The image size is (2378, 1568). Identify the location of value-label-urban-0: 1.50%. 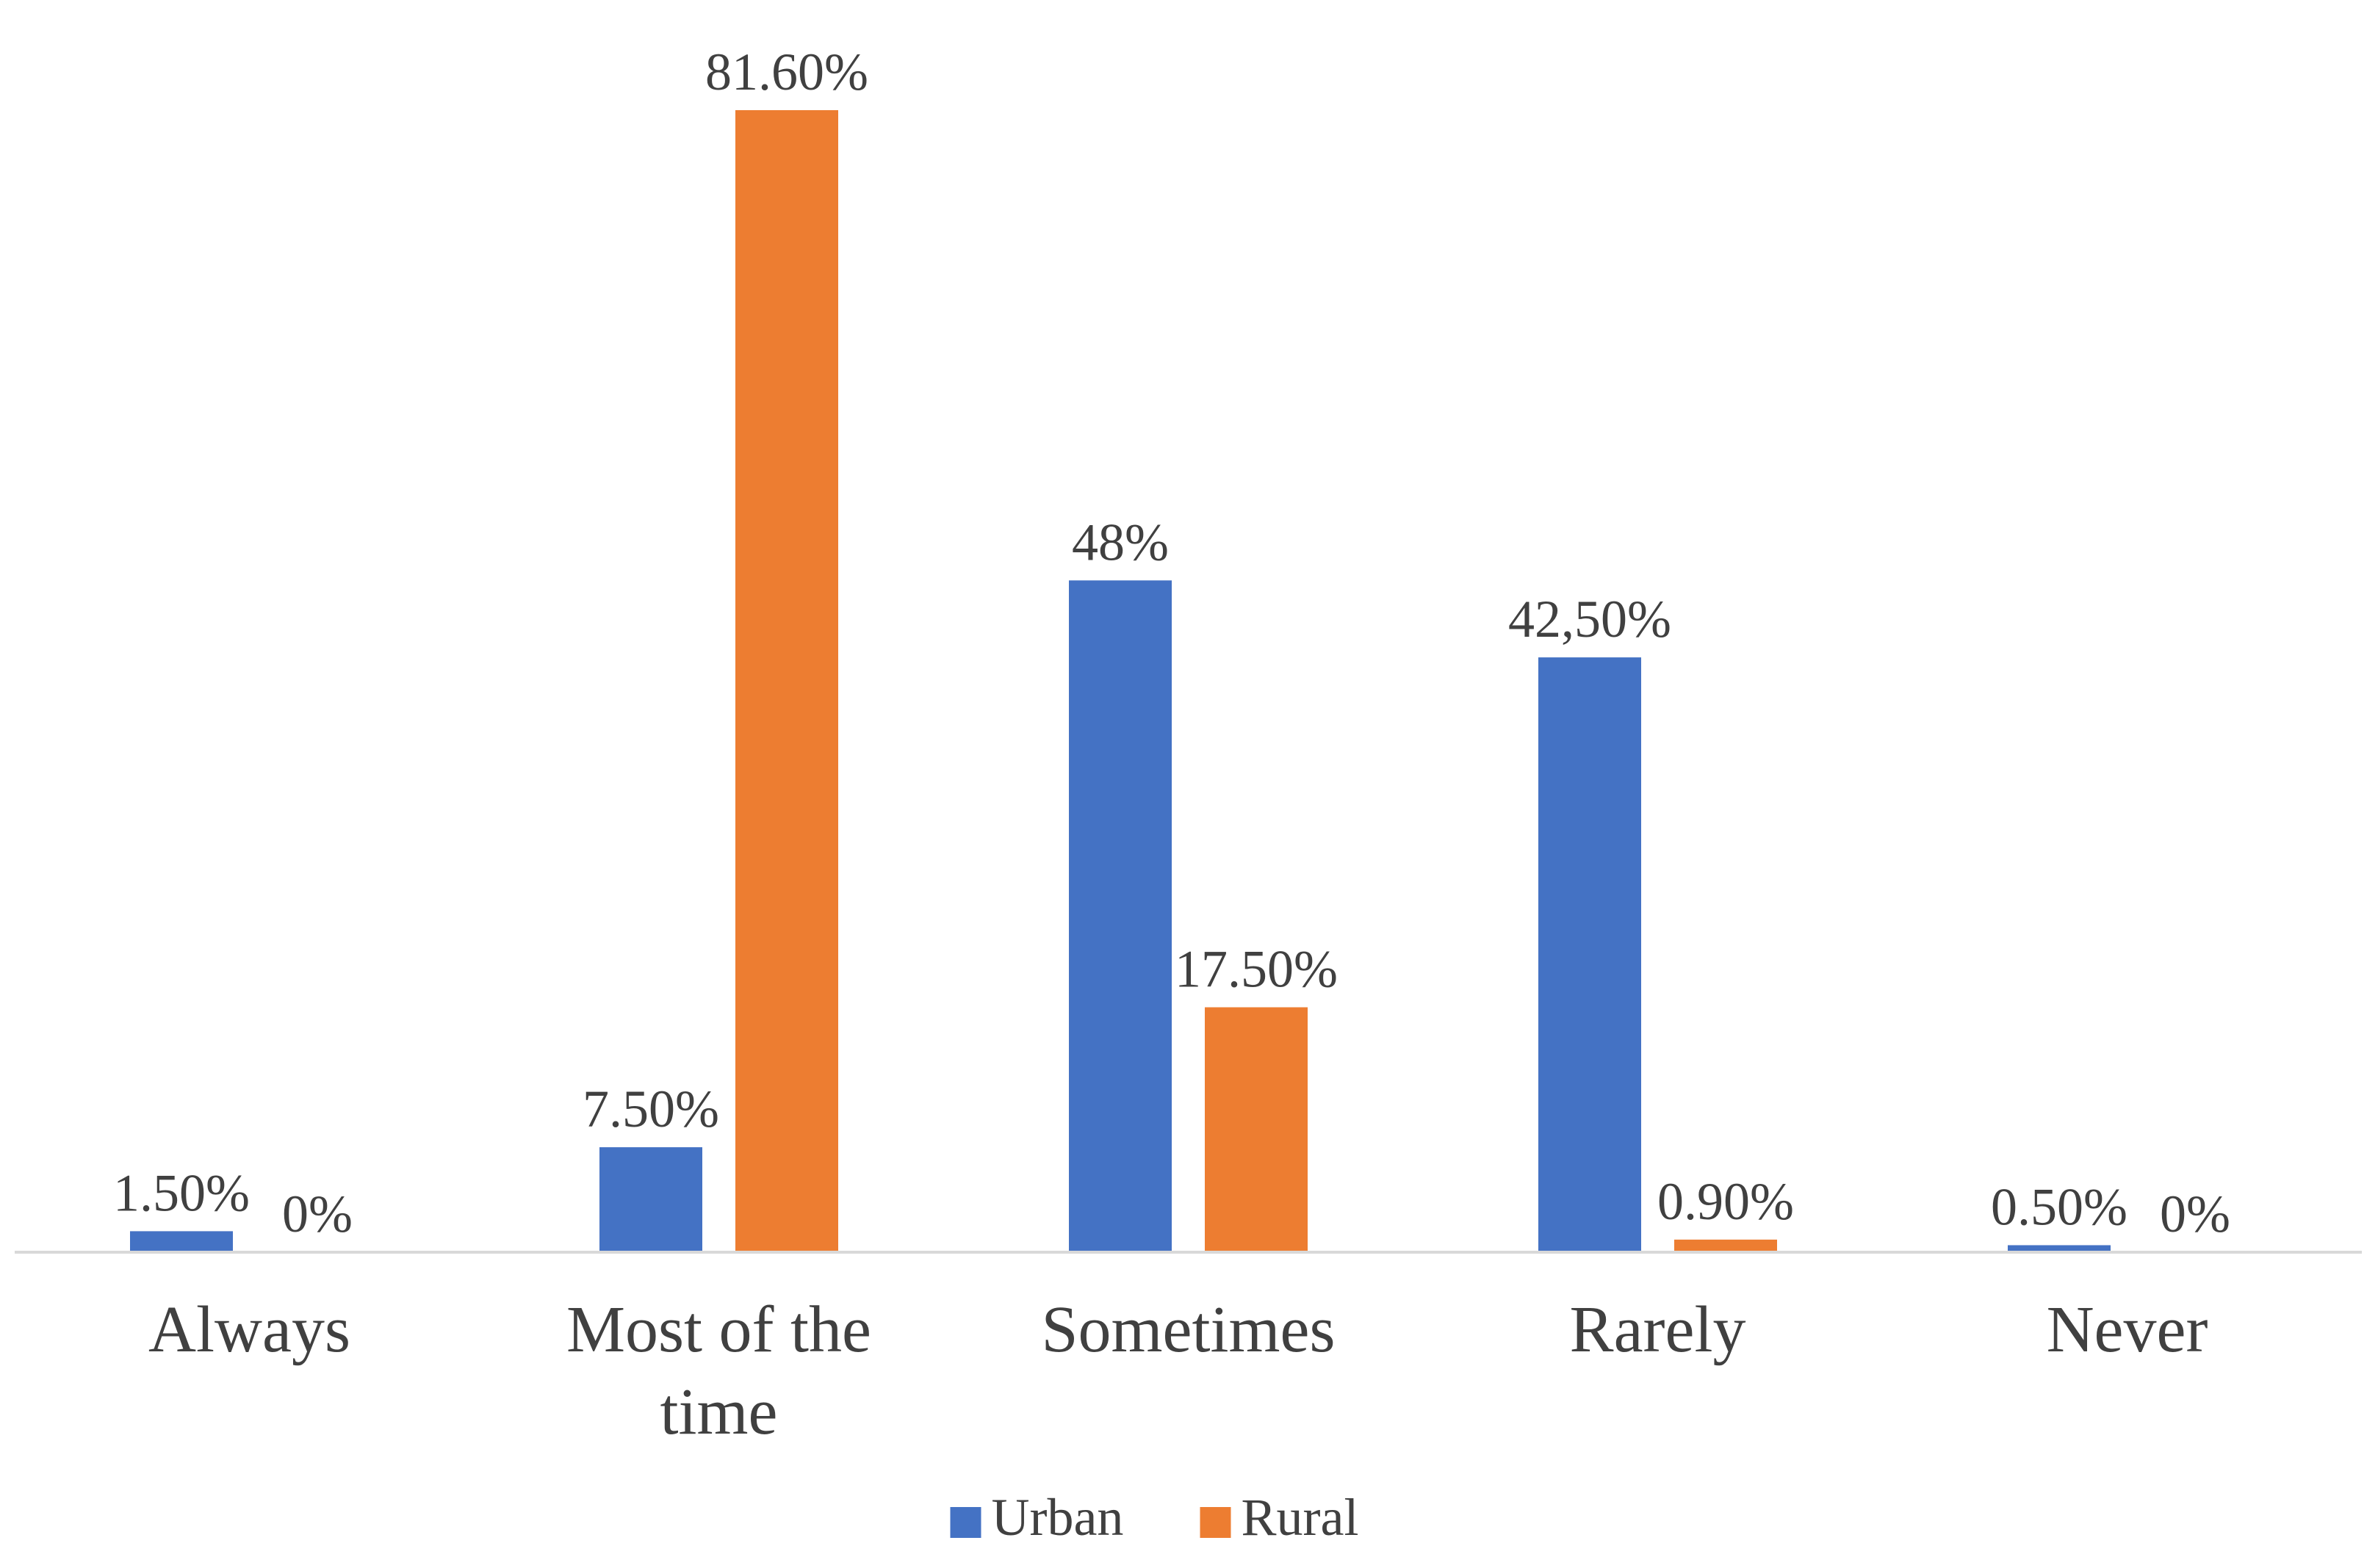
(181, 1192).